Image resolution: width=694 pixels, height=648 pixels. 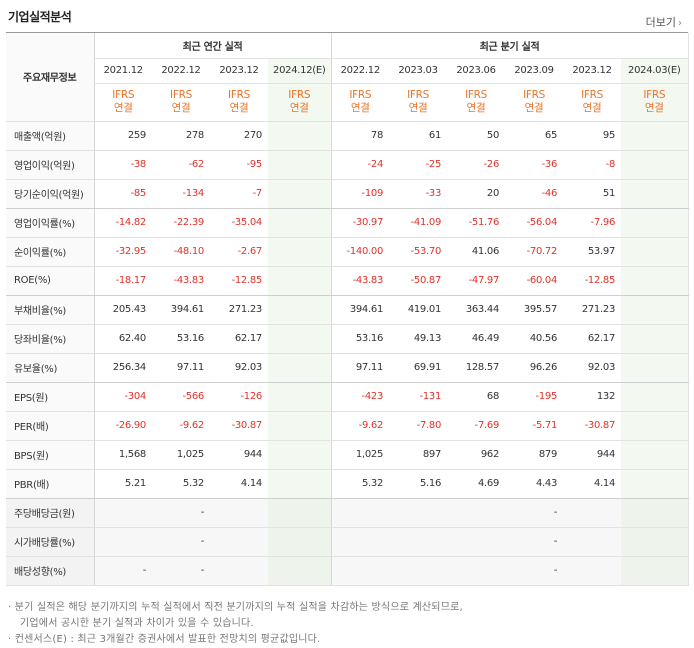 I want to click on cell-annual-1: 1,025, so click(x=181, y=455).